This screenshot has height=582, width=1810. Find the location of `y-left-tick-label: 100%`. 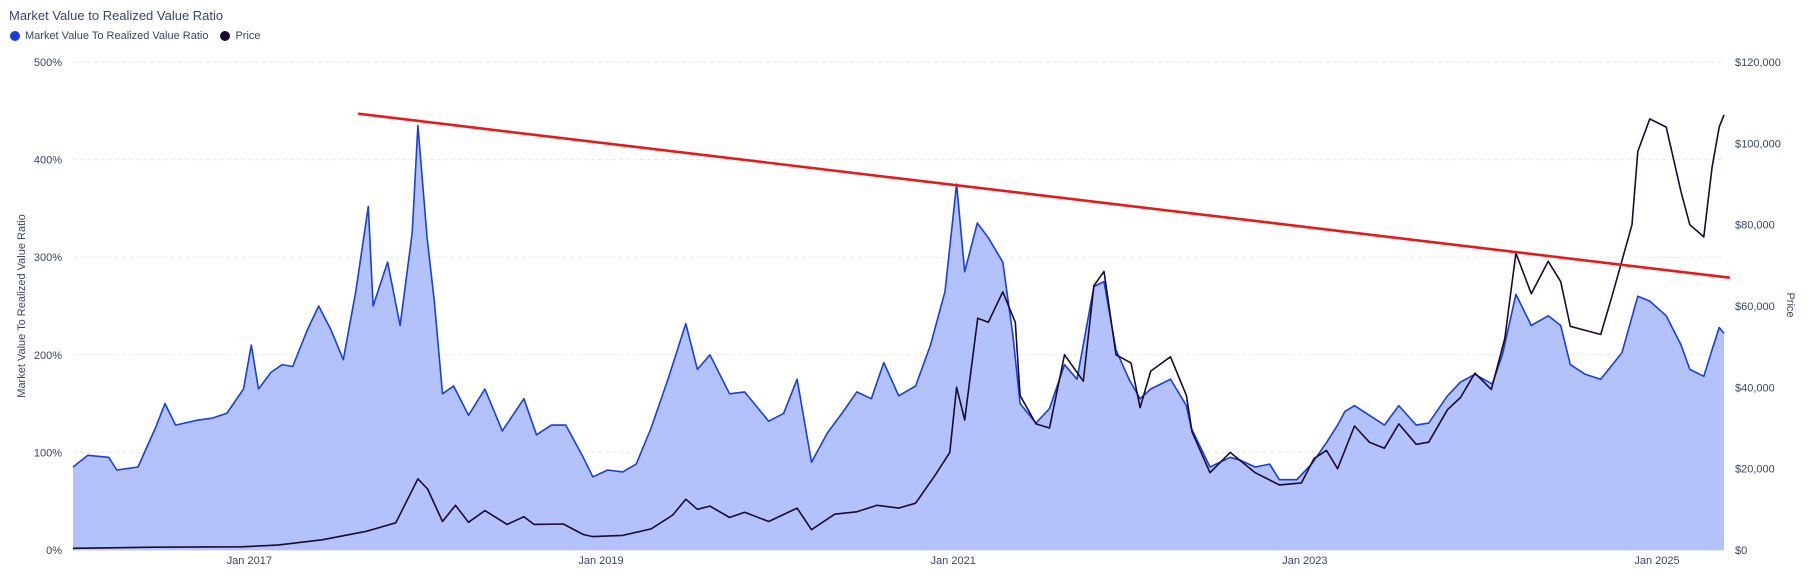

y-left-tick-label: 100% is located at coordinates (48, 453).